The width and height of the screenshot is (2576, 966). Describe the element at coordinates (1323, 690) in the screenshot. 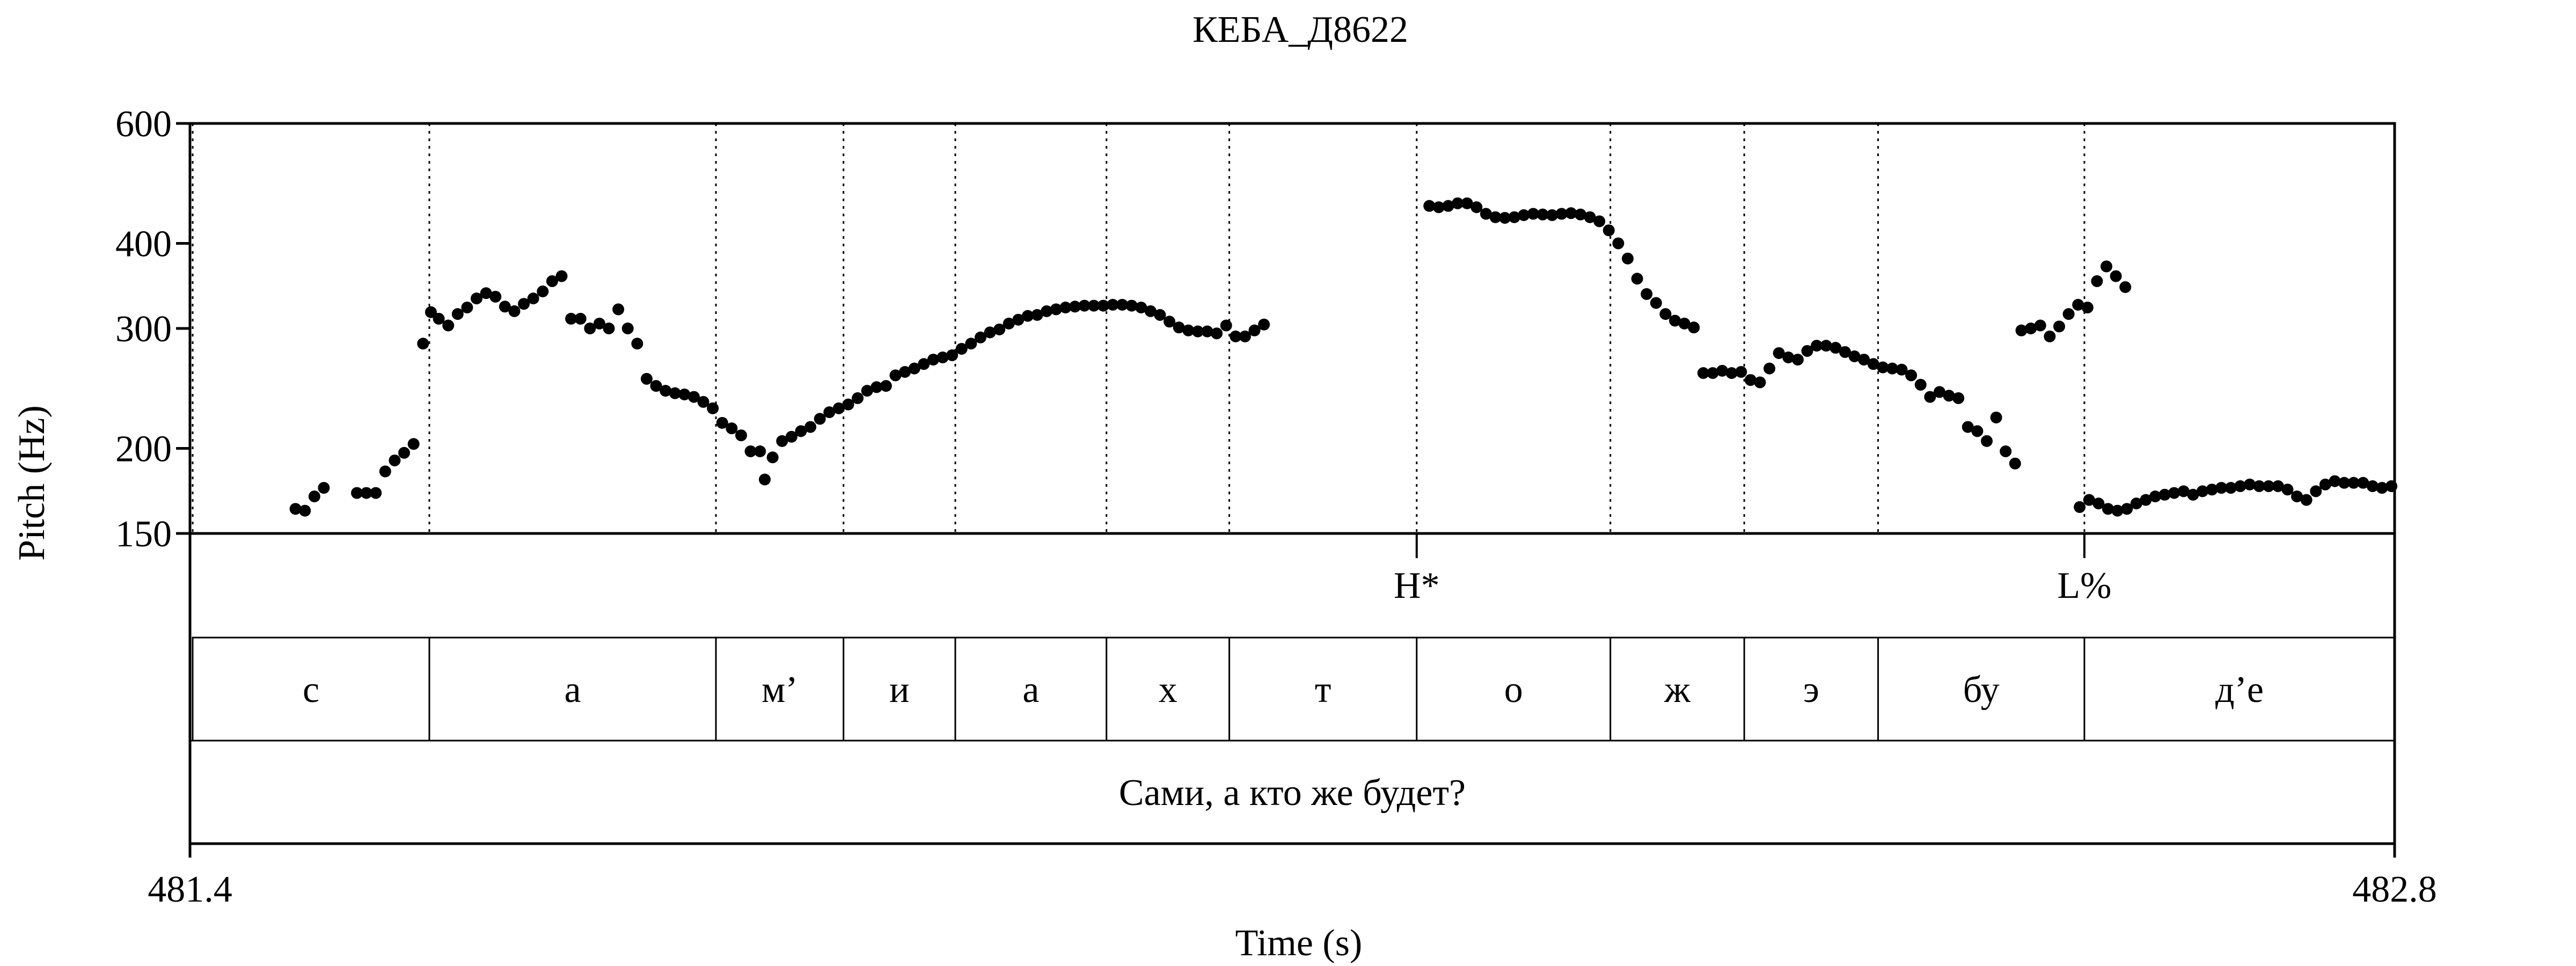

I see `segment-label: т` at that location.